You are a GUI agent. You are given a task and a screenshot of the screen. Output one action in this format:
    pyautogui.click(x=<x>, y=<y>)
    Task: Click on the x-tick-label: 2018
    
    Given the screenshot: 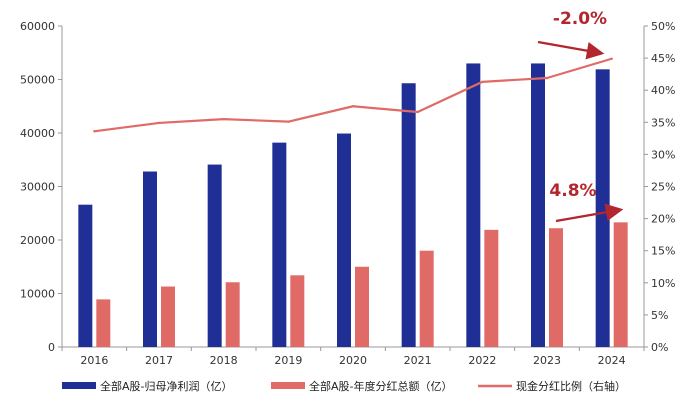 What is the action you would take?
    pyautogui.click(x=224, y=360)
    